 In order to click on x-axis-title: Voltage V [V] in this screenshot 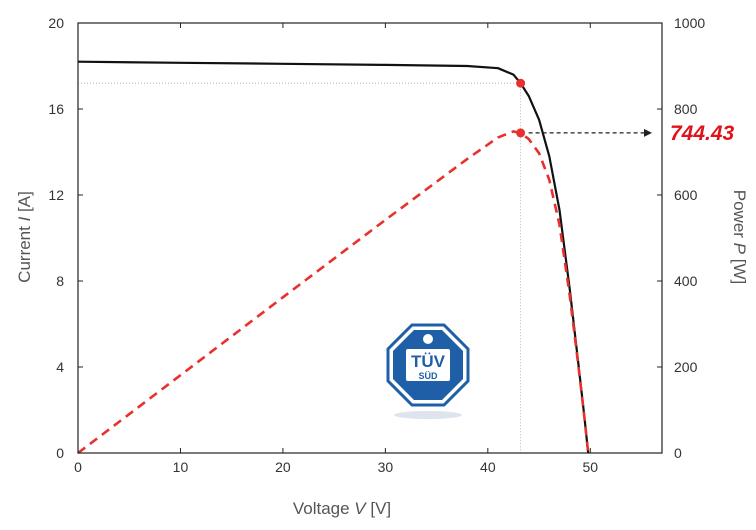, I will do `click(342, 508)`.